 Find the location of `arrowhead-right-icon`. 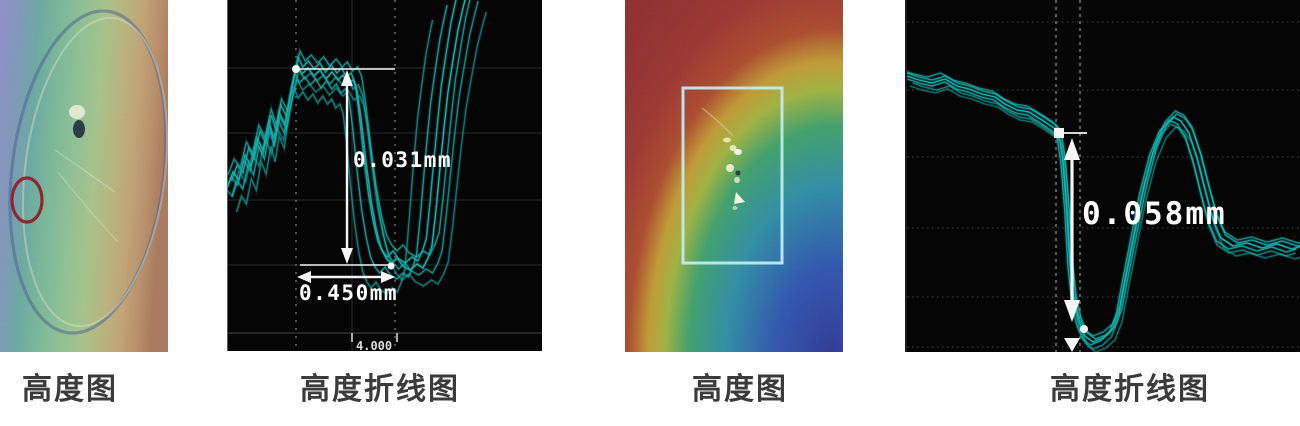

arrowhead-right-icon is located at coordinates (388, 277).